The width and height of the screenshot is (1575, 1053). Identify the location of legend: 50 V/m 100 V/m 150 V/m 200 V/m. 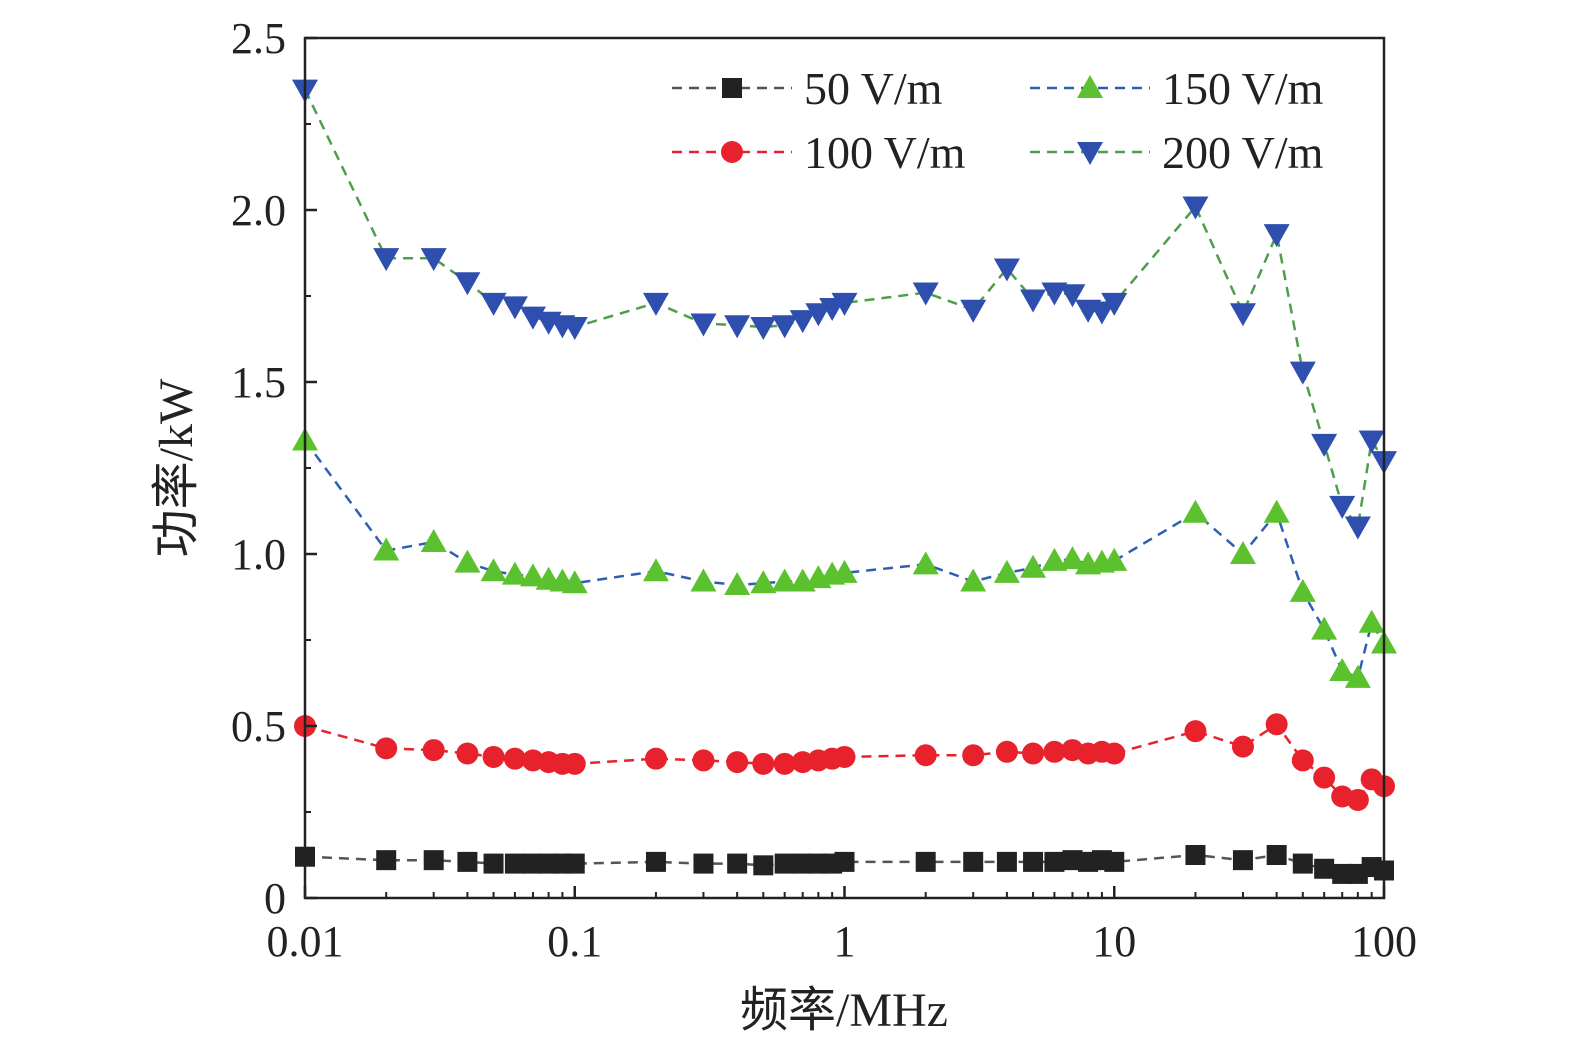
(998, 120).